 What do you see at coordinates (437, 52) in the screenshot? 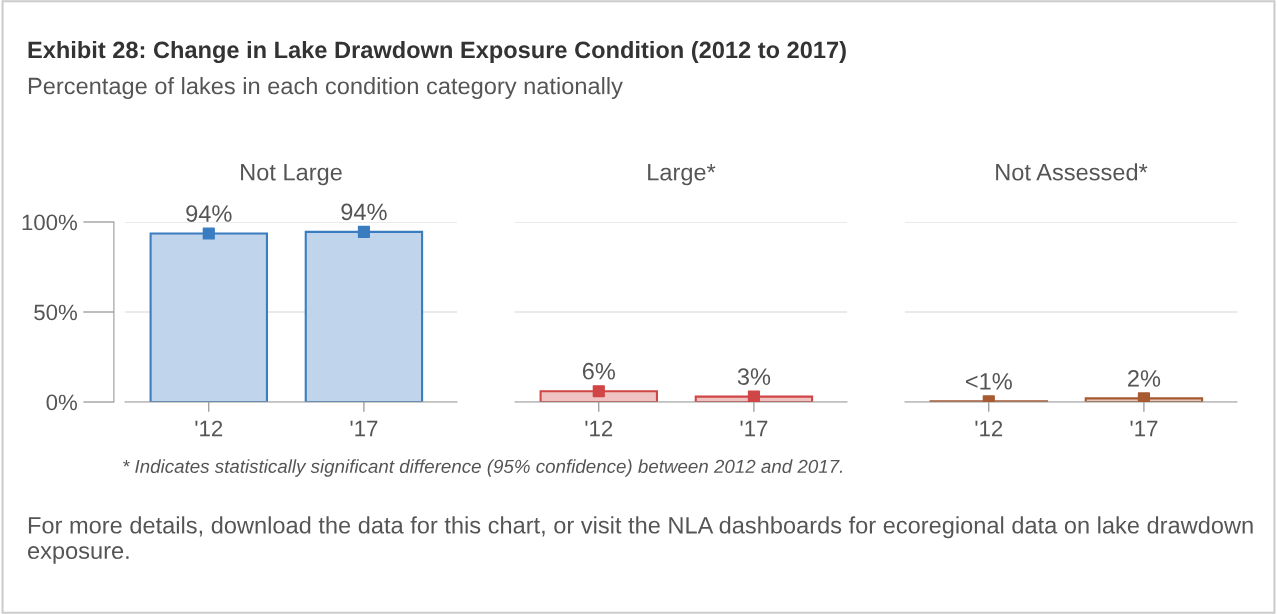
I see `text: Exhibit 28: Change in Lake Drawdown Exposure Condition (2012 to 2017)` at bounding box center [437, 52].